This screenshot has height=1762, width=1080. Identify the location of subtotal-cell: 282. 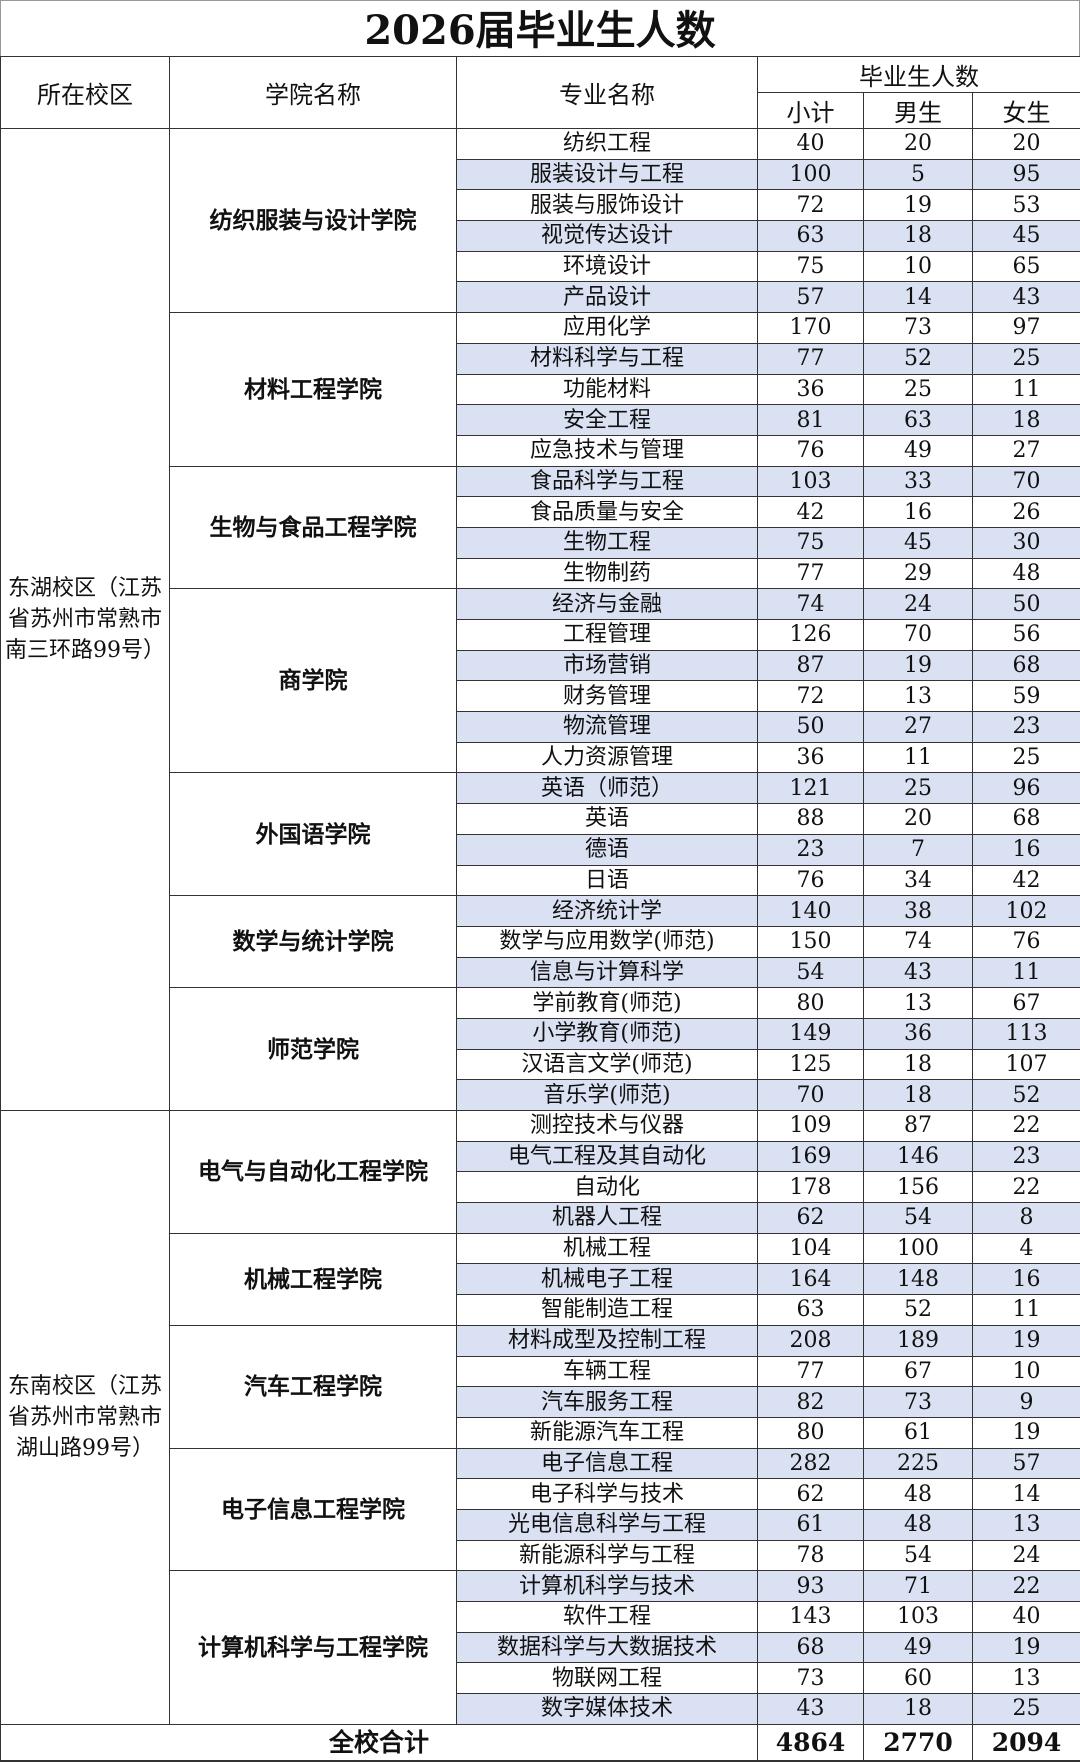
(811, 1463).